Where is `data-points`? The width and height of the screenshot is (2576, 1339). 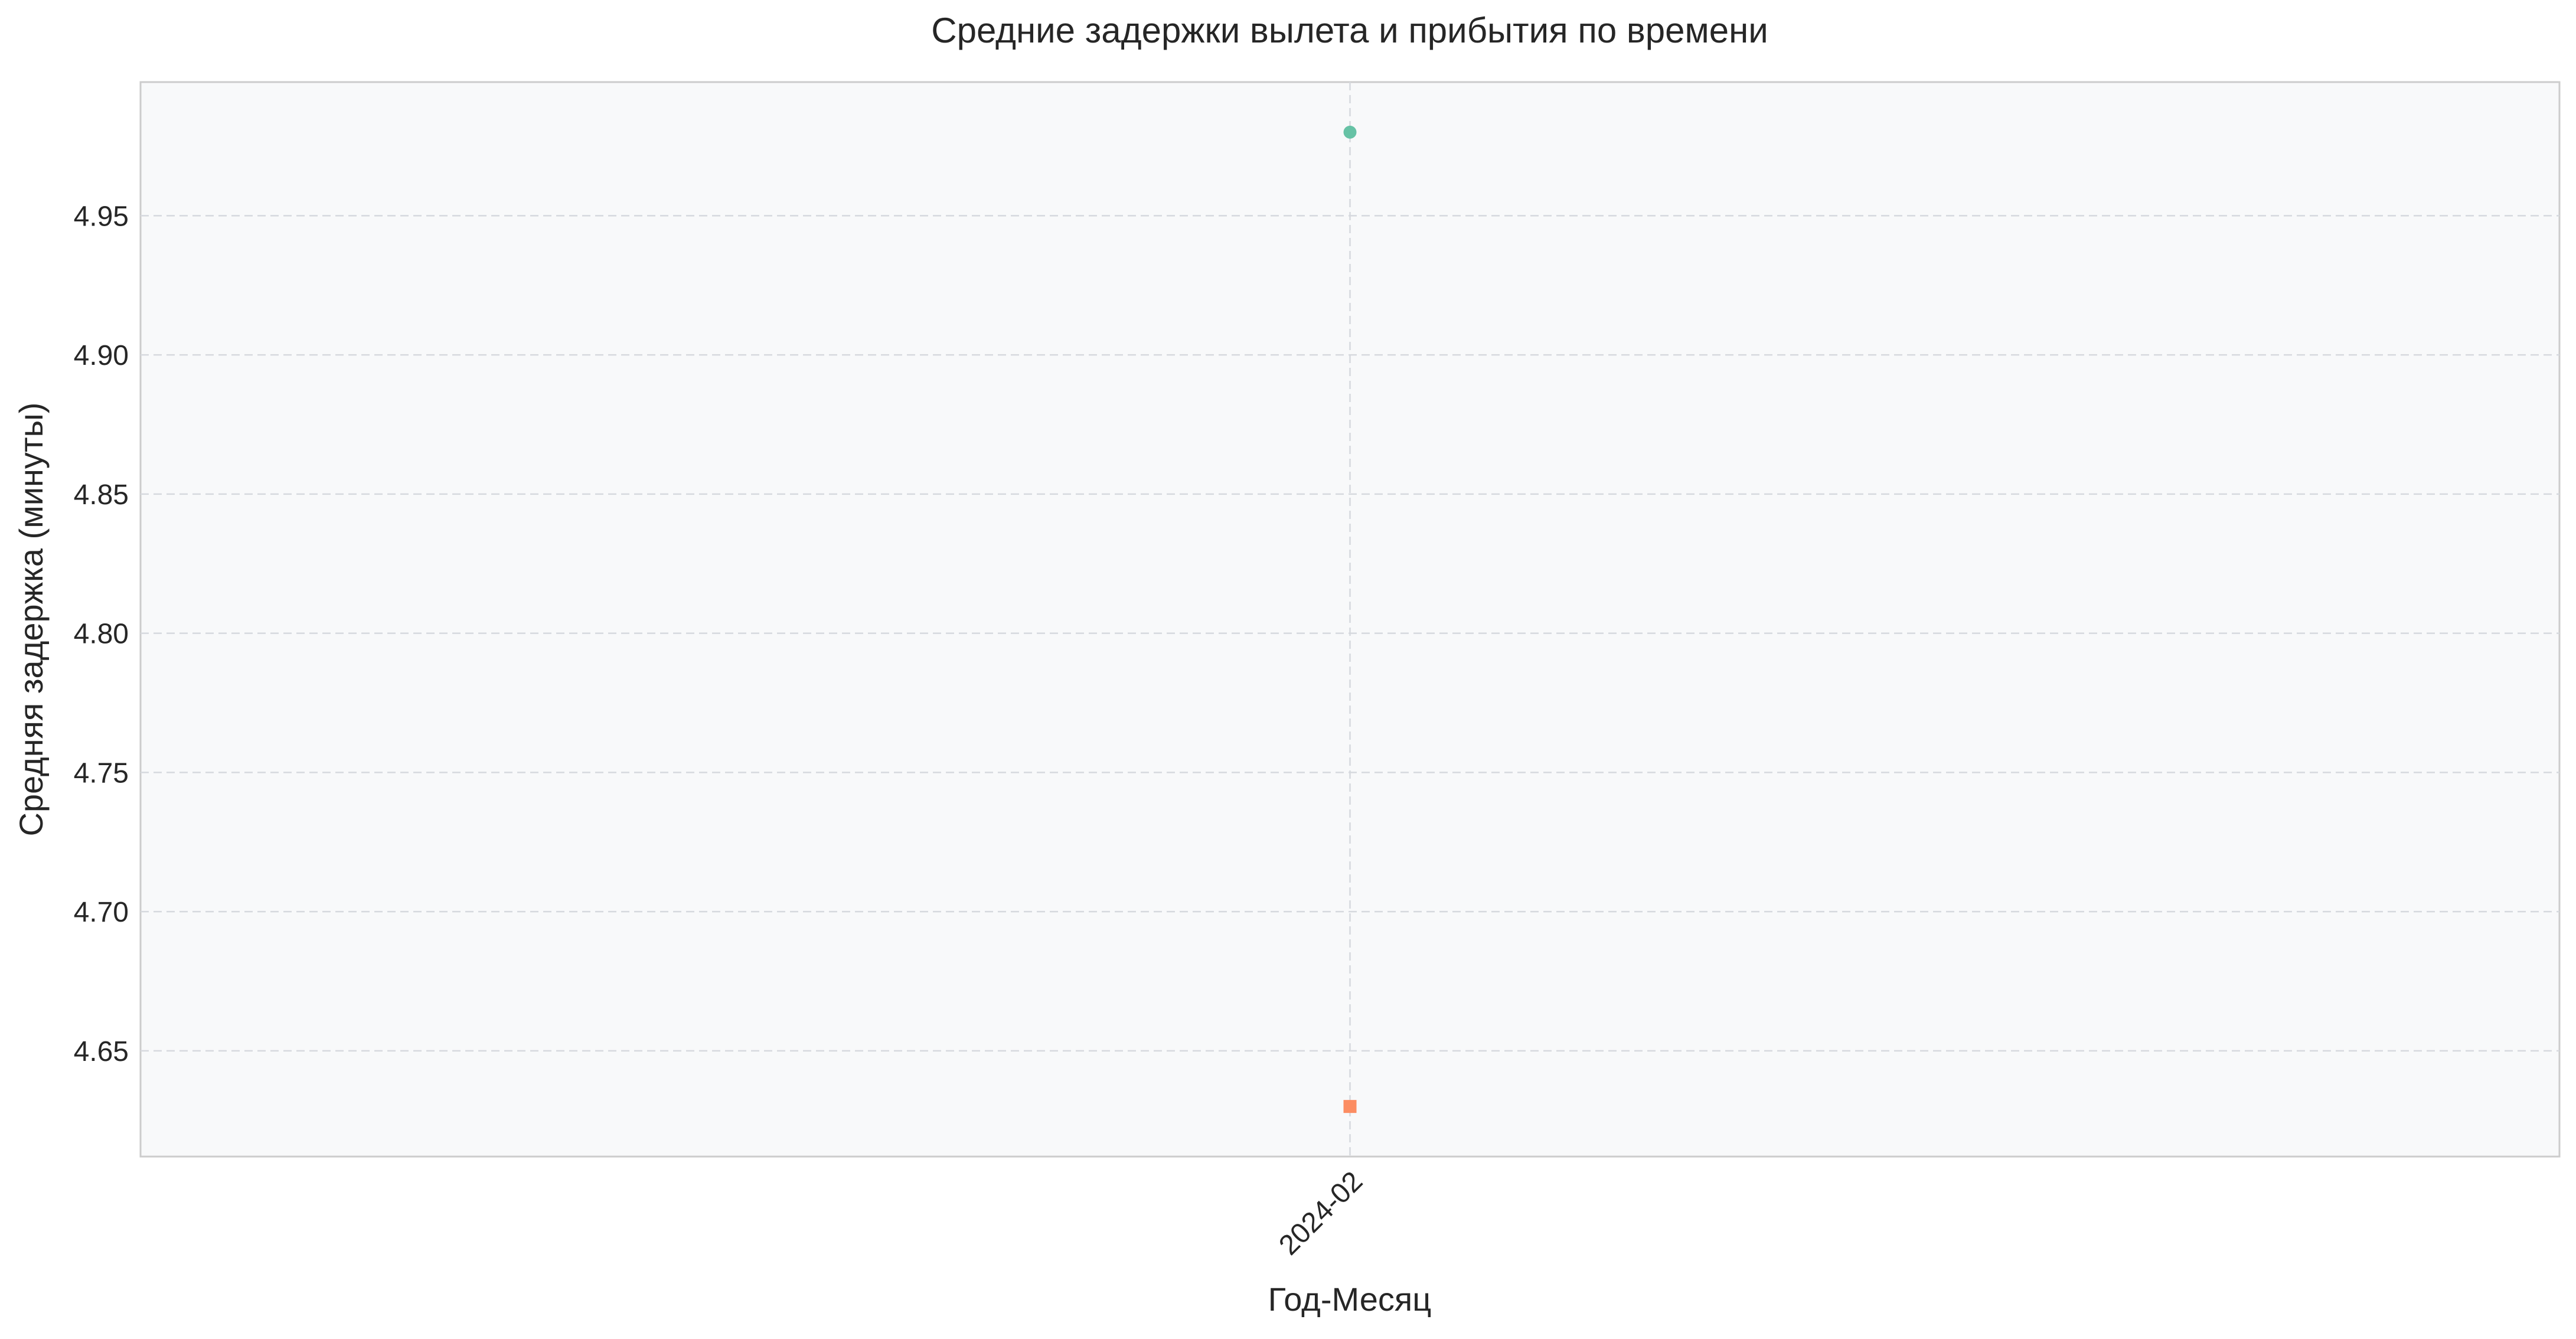 data-points is located at coordinates (1350, 619).